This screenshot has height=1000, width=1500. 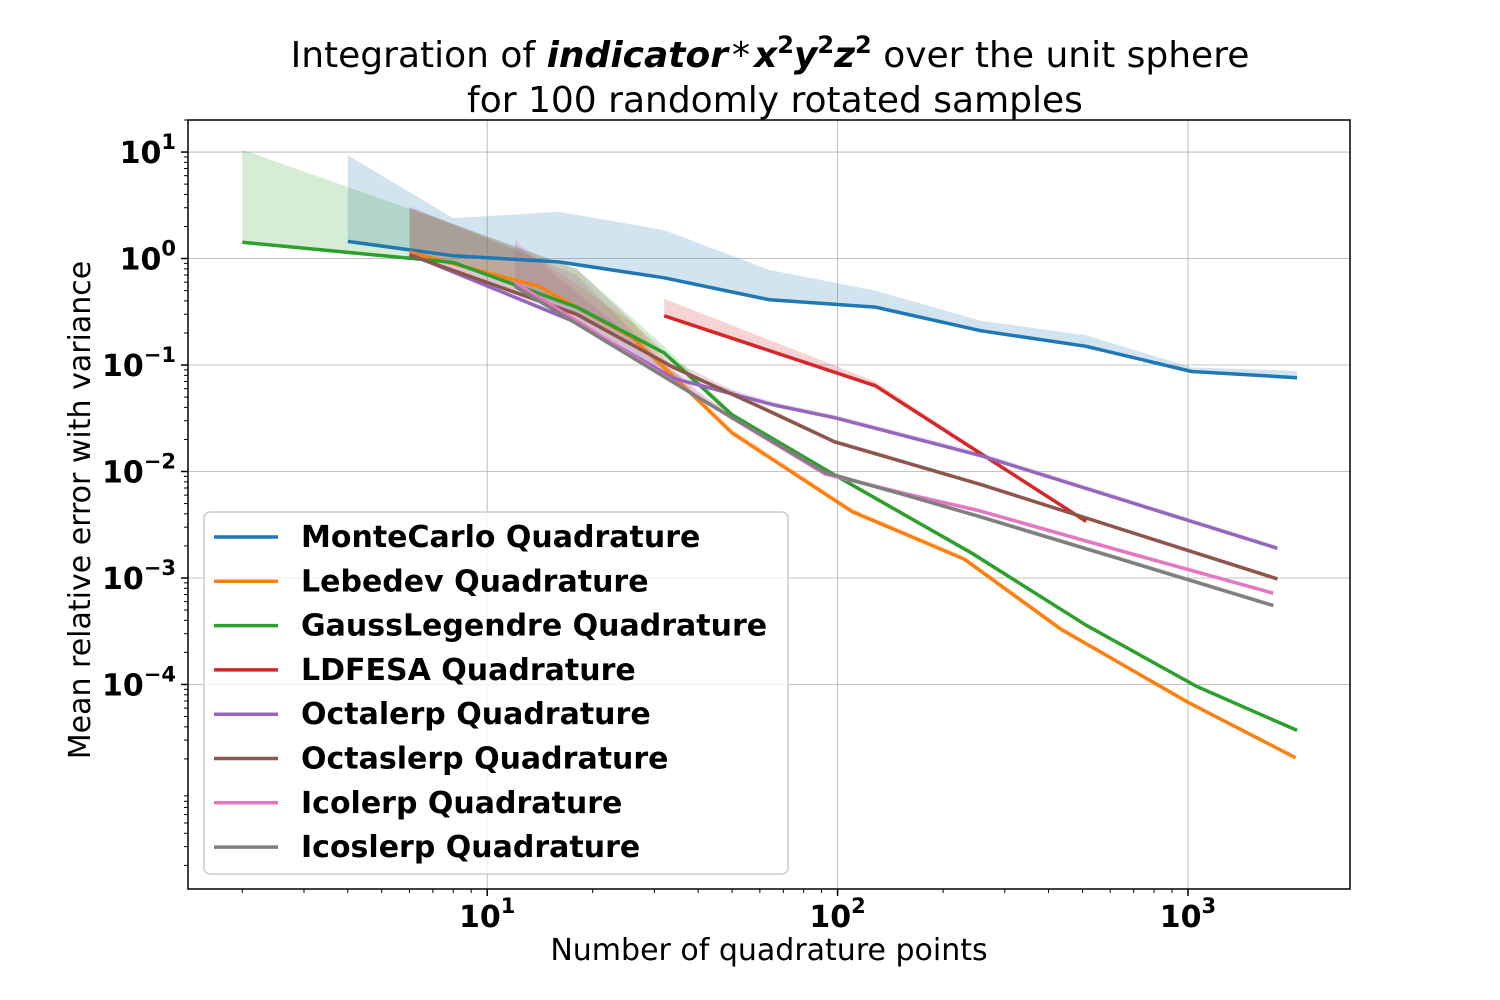 What do you see at coordinates (148, 257) in the screenshot?
I see `y-tick-label: 10⁰` at bounding box center [148, 257].